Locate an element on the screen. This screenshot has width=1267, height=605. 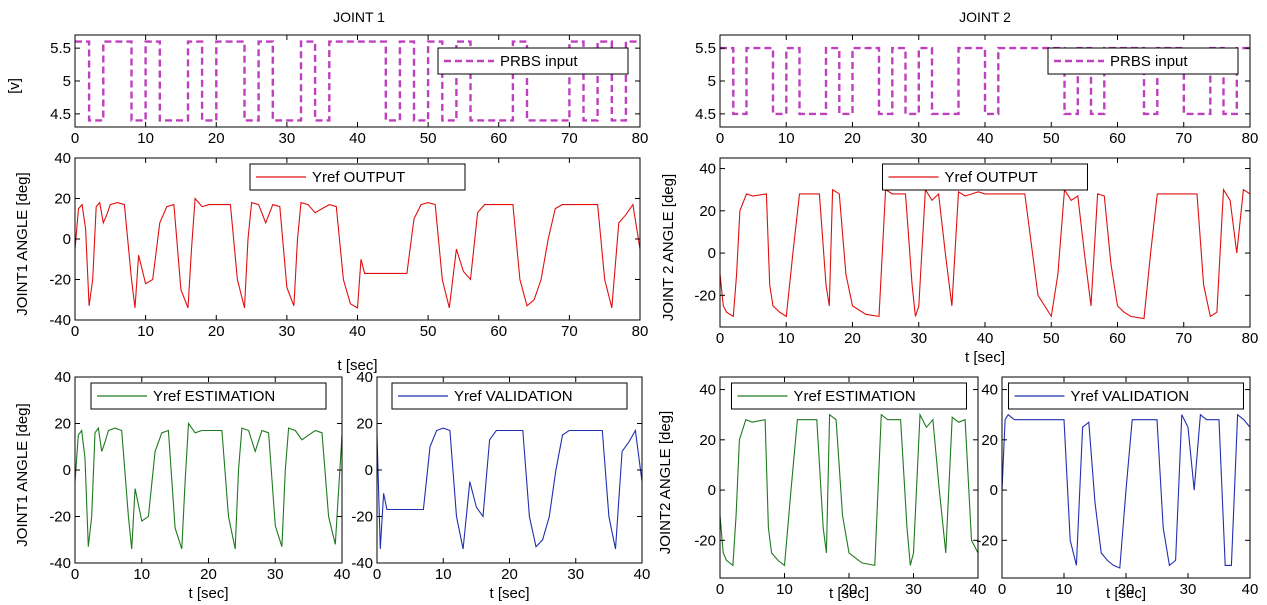
j1-output-legend-label: Yref OUTPUT is located at coordinates (358, 177).